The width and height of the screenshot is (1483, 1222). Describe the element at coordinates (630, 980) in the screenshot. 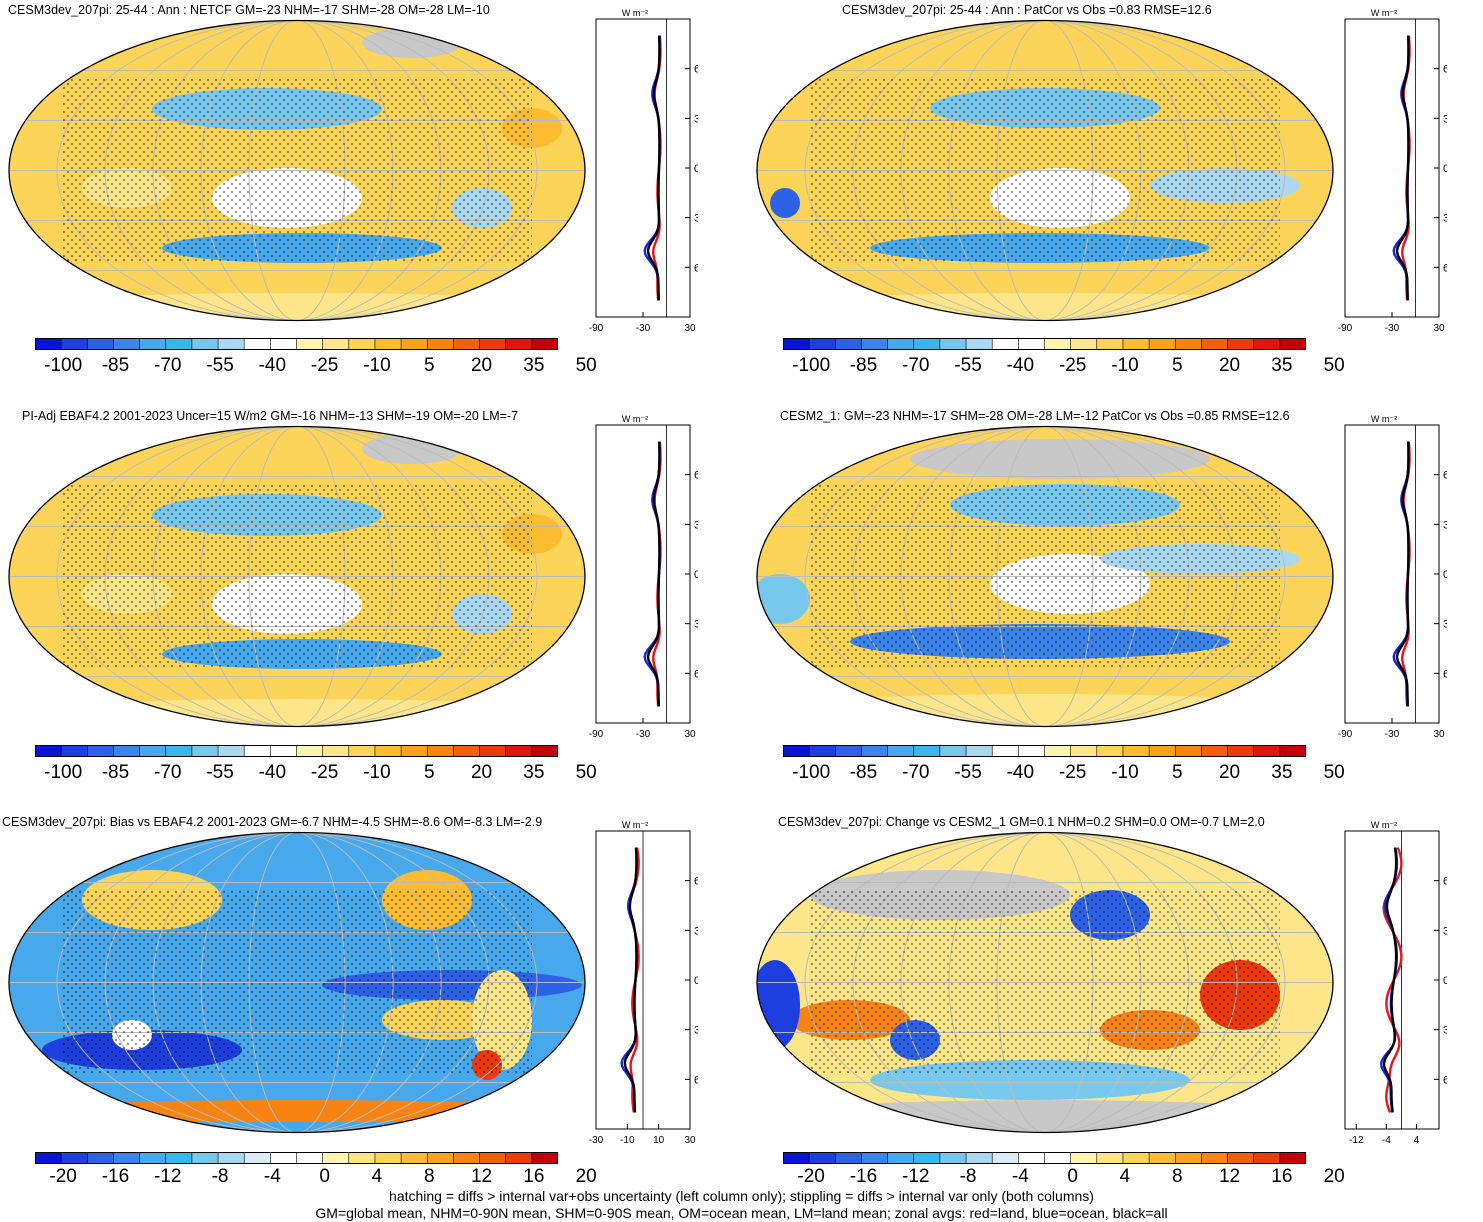

I see `zonal-all-line` at that location.